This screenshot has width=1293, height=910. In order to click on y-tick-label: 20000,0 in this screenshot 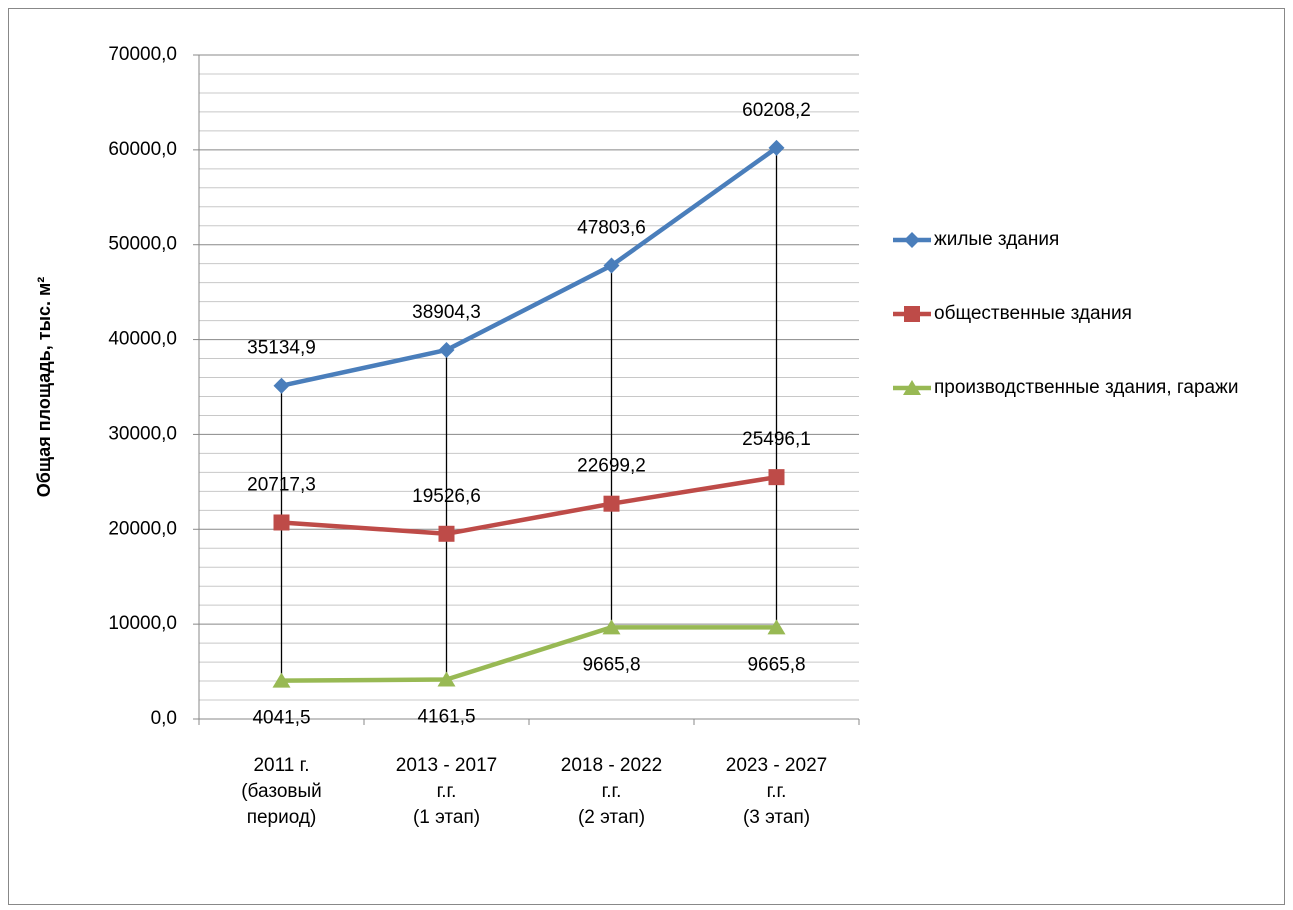, I will do `click(142, 528)`.